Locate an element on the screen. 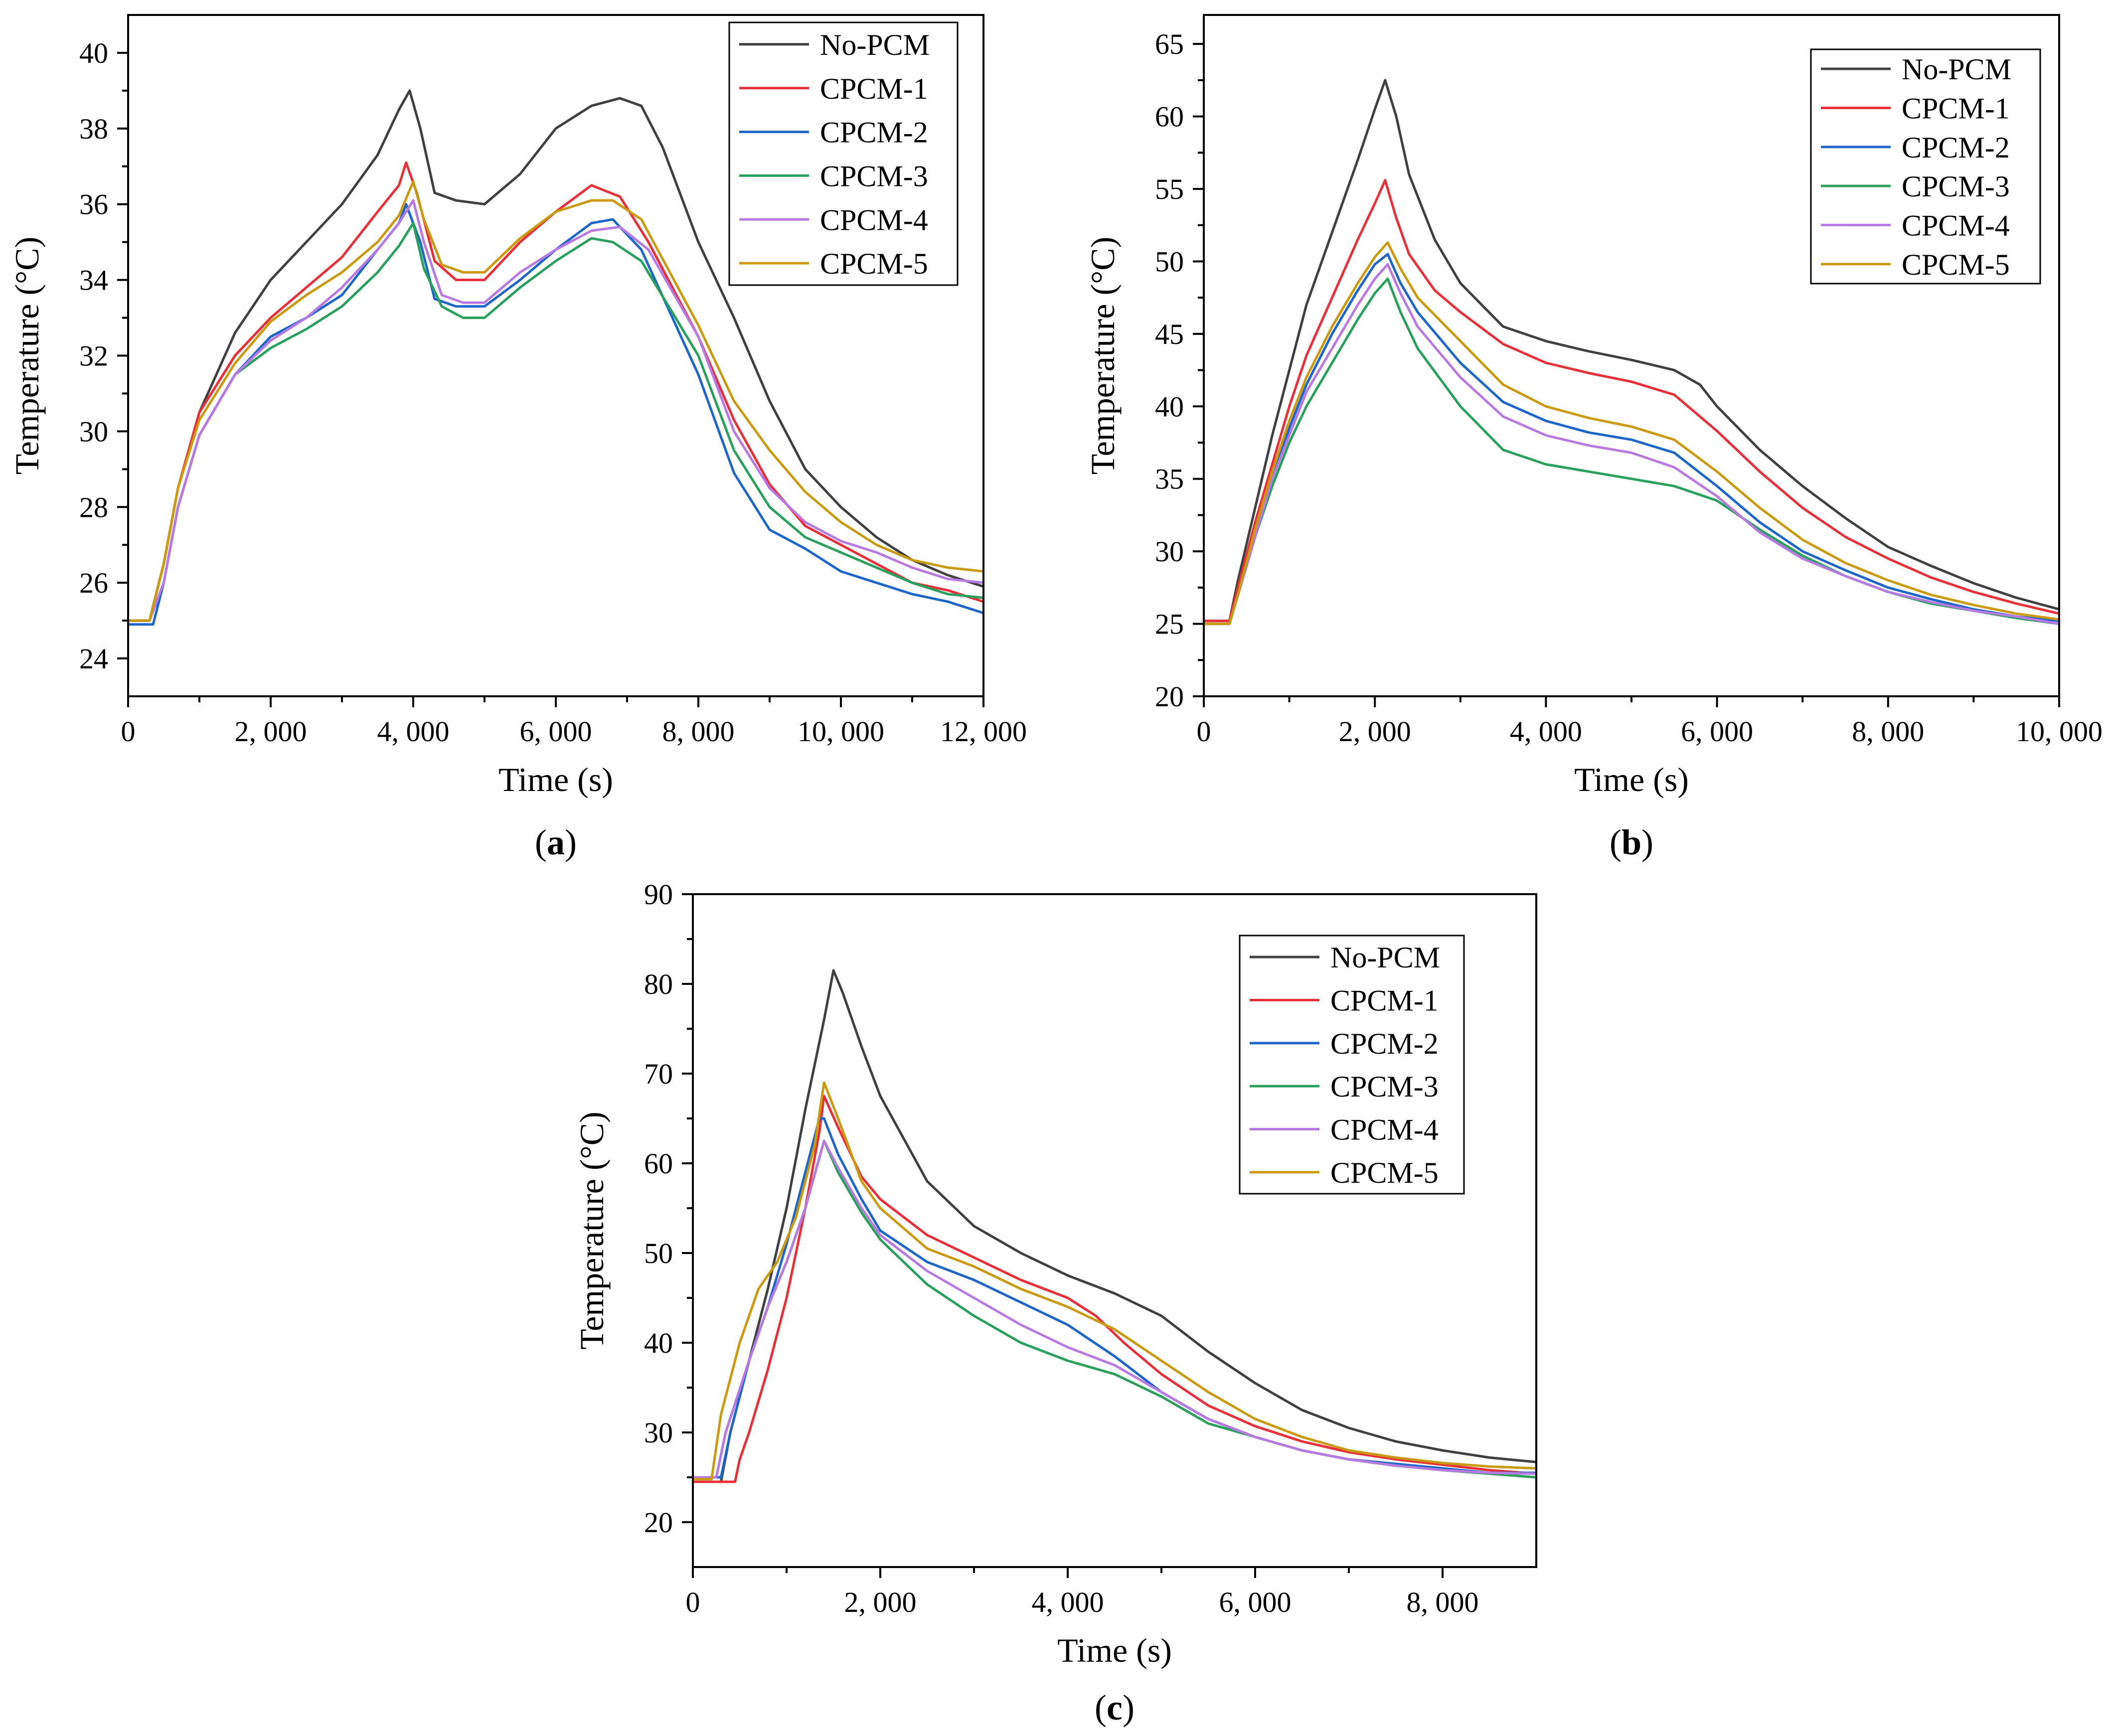 The image size is (2110, 1736). y-tick-label: 70 is located at coordinates (659, 1074).